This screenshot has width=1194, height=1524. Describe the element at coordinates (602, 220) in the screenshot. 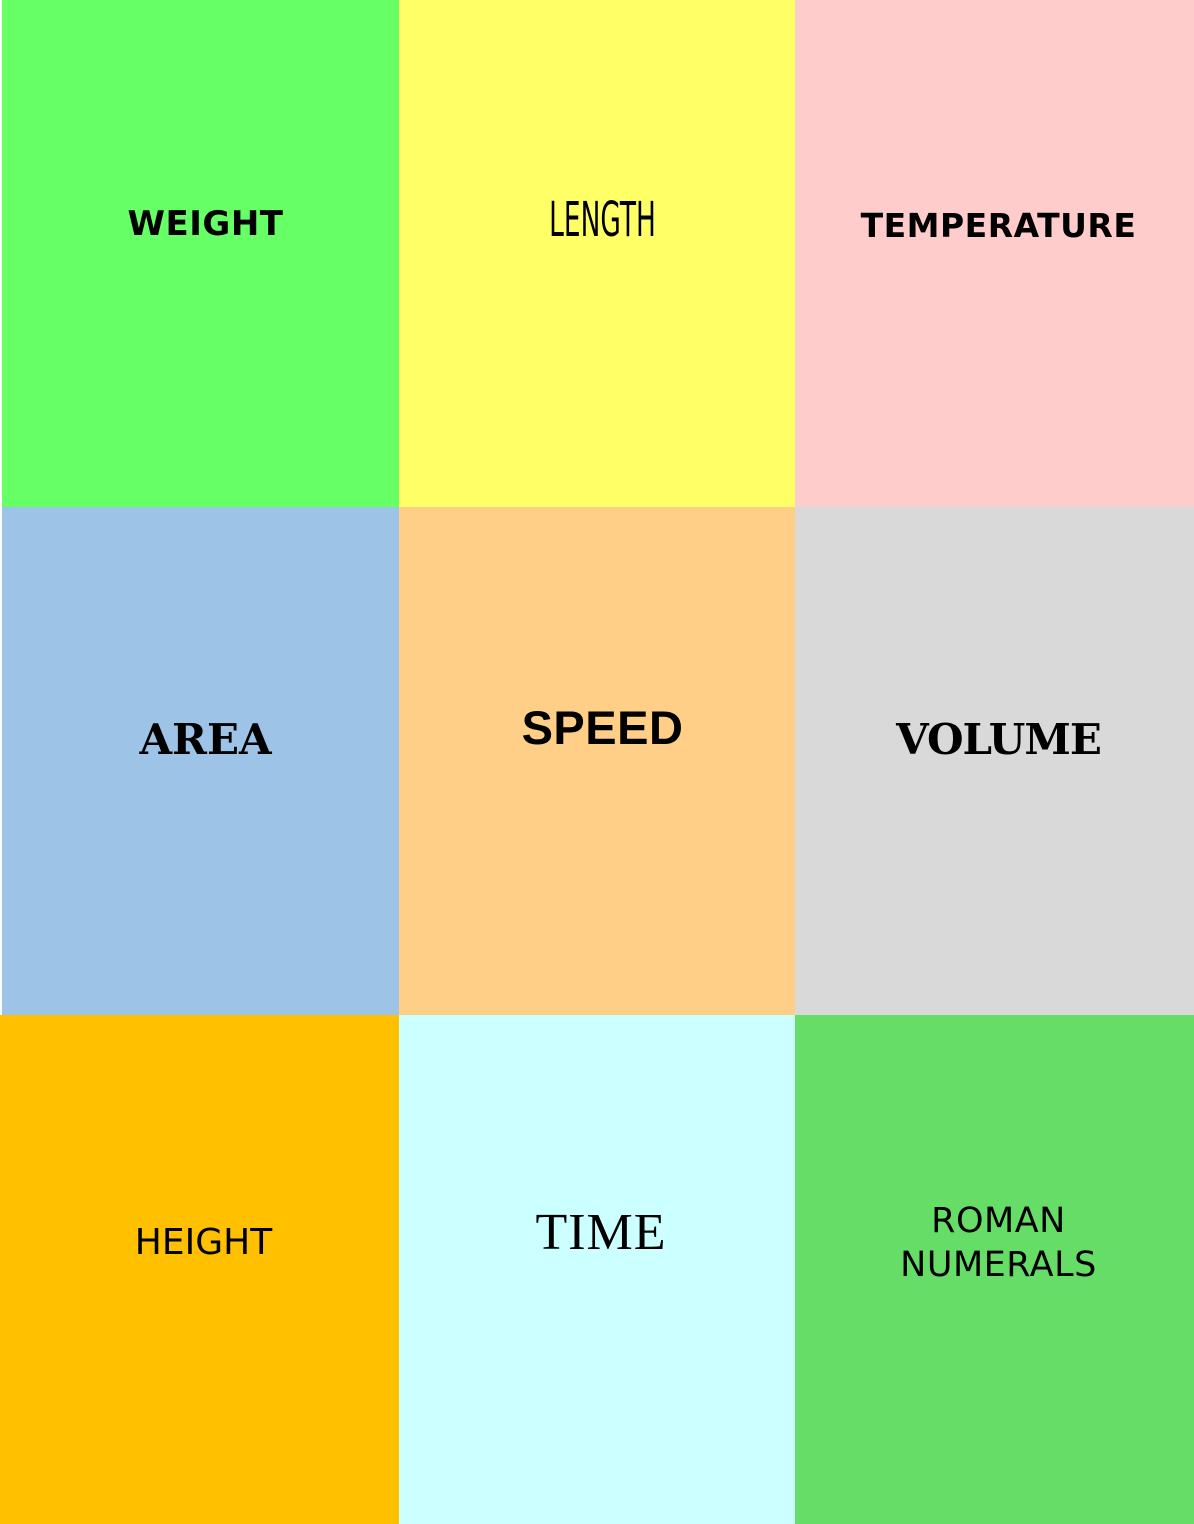

I see `length-label: LENGTH` at that location.